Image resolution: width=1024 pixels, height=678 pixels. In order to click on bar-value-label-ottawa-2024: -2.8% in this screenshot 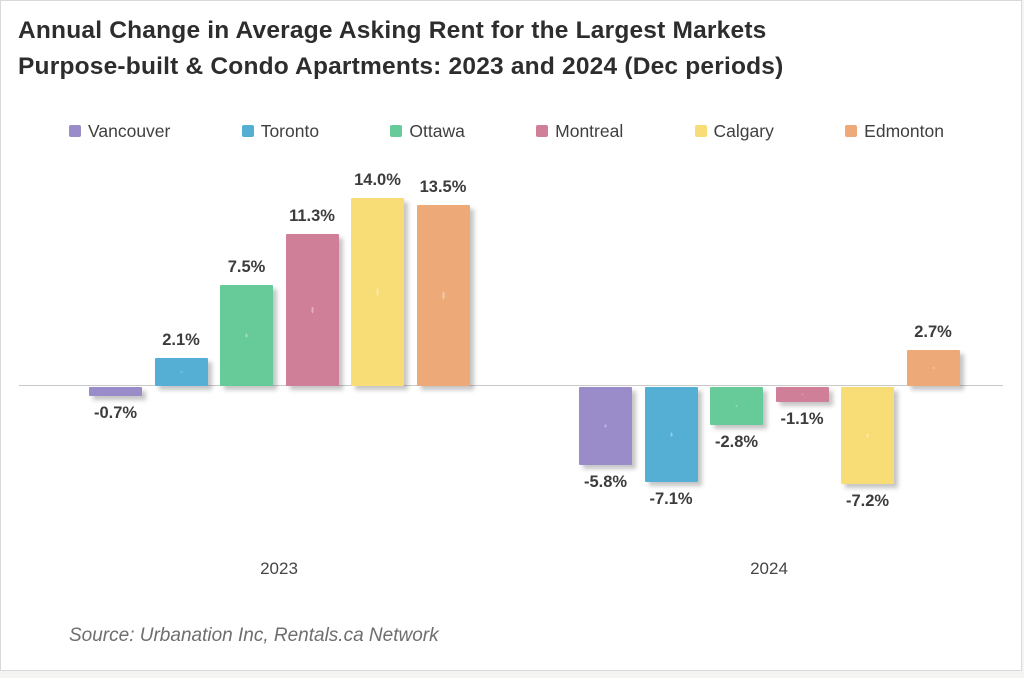, I will do `click(736, 441)`.